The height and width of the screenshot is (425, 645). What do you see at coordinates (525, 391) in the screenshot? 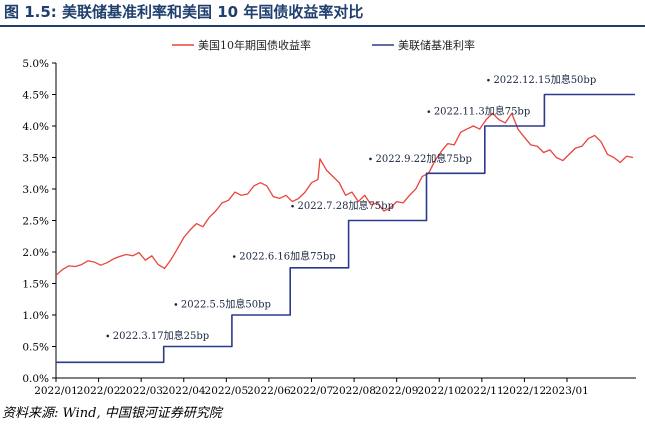
I see `x-tick-label: 2022/12` at bounding box center [525, 391].